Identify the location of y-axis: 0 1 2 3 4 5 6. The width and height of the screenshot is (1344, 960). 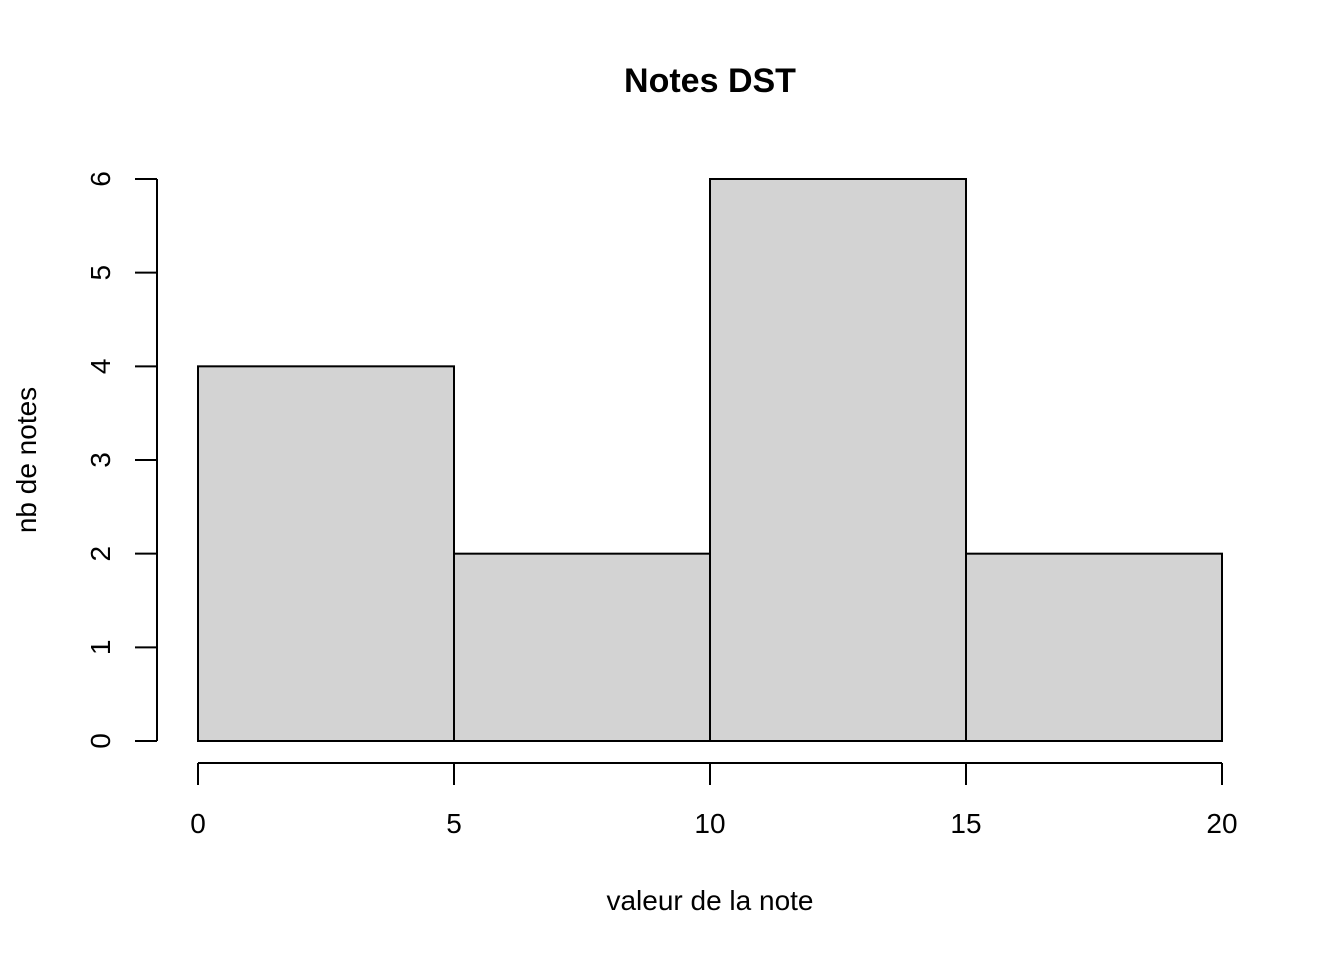
(121, 460).